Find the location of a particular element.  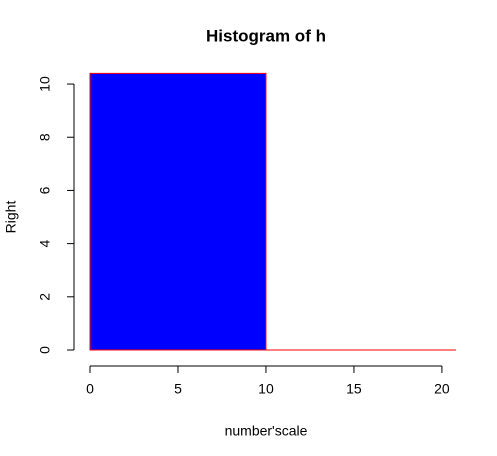

x-tick-label: 0 is located at coordinates (90, 389).